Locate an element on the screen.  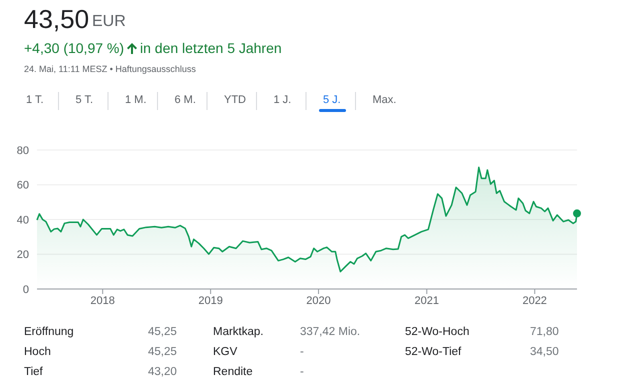
x-tick-label: 2021 is located at coordinates (427, 300).